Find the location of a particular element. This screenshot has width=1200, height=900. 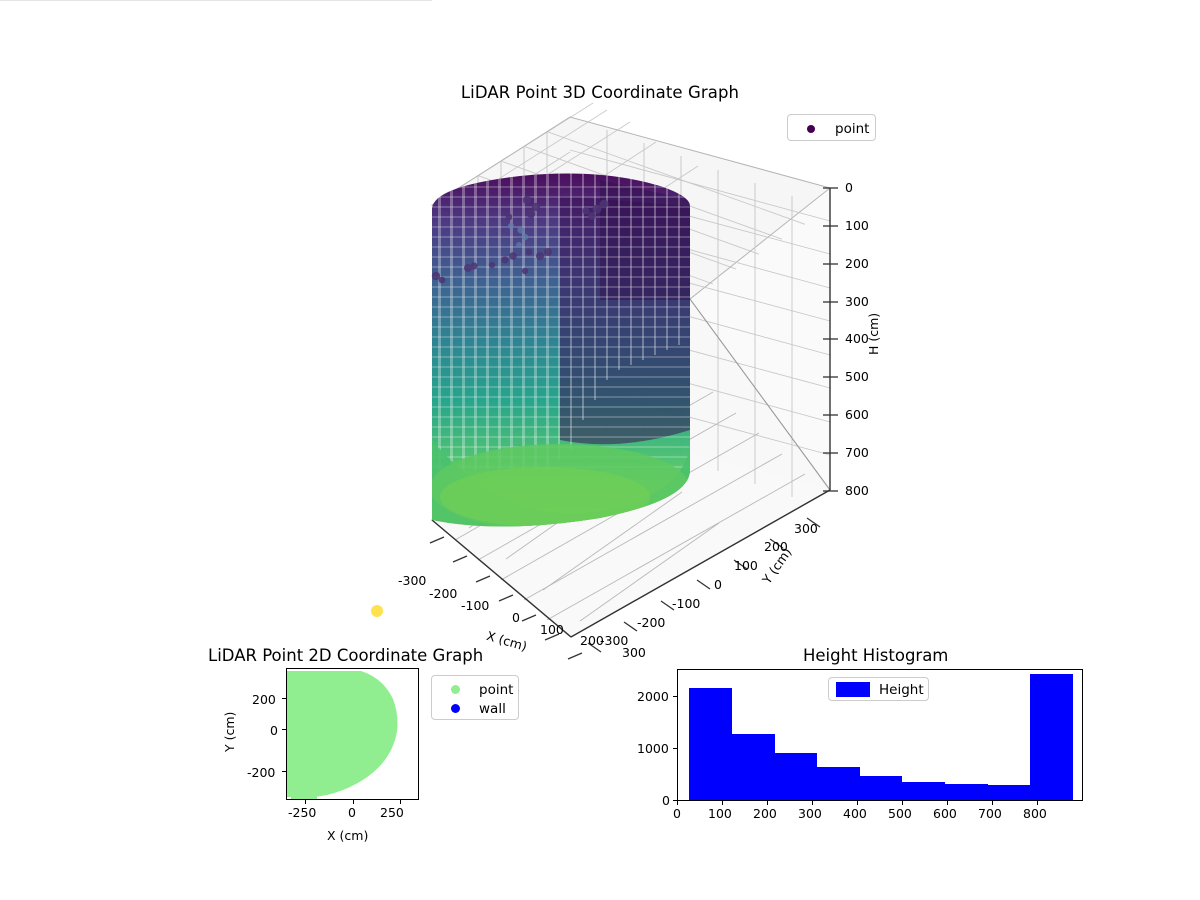

x2d-axis-label: X (cm) is located at coordinates (348, 835).